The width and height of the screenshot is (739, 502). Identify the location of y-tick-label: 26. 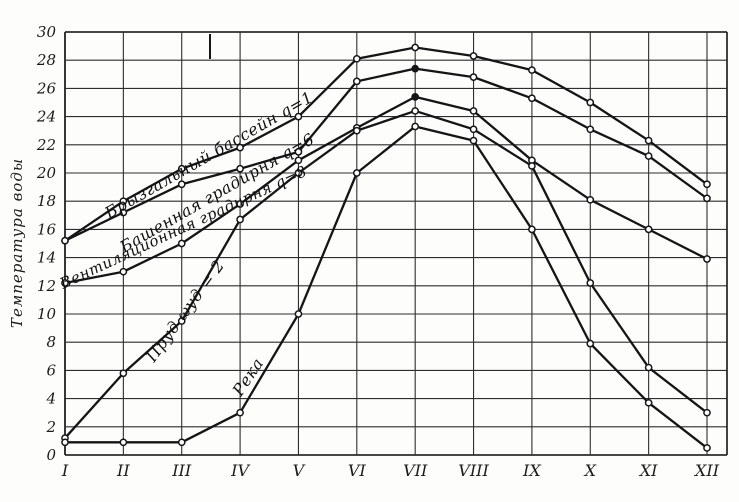
(46, 88).